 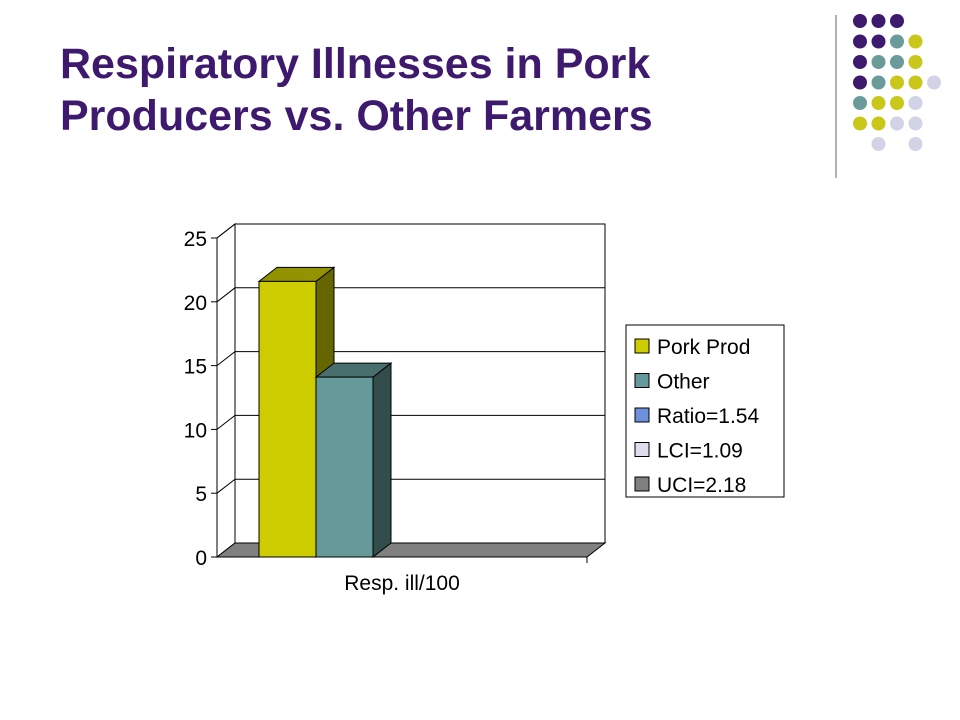 I want to click on slide-title-line-1: Respiratory Illnesses in Pork, so click(x=355, y=64).